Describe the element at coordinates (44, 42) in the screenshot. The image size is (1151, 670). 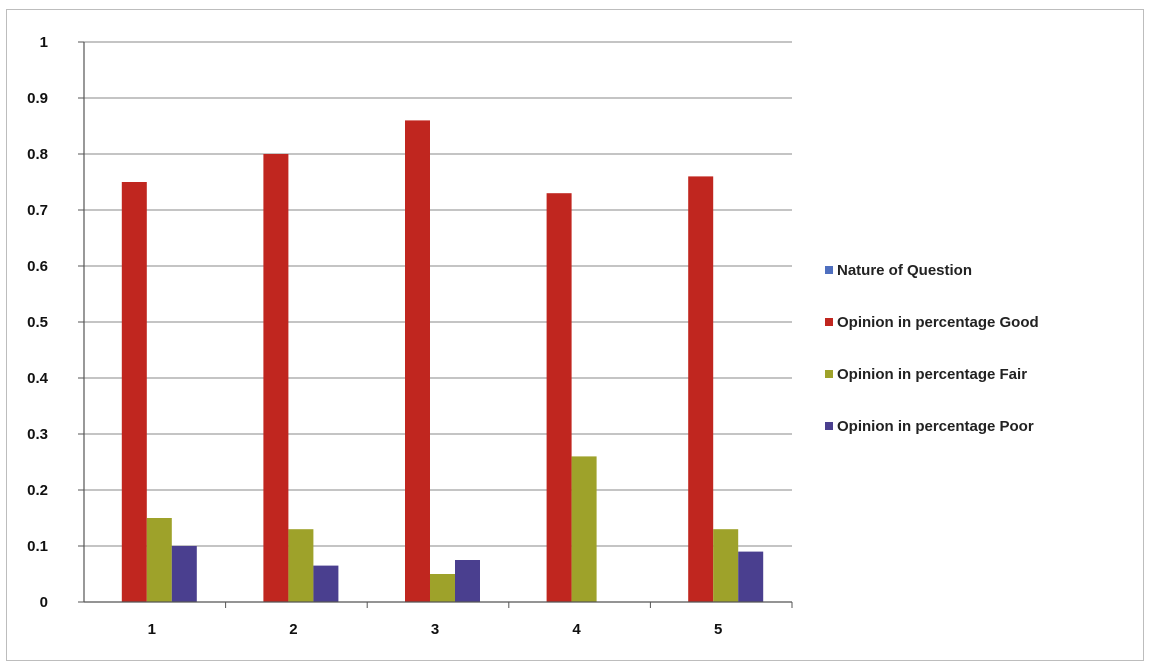
I see `y-tick-label: 1` at that location.